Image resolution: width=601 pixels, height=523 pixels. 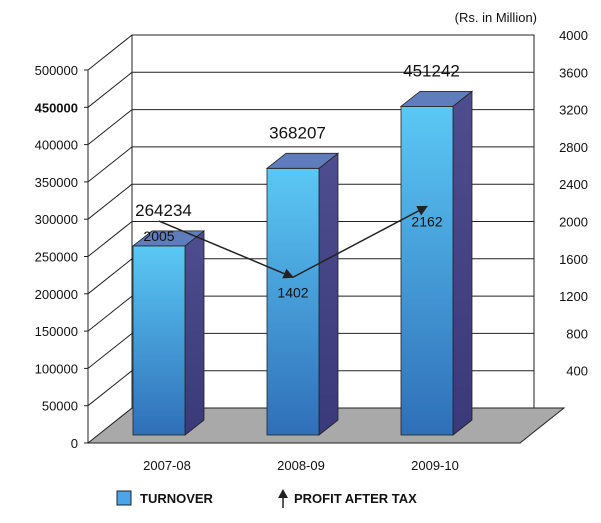 What do you see at coordinates (573, 296) in the screenshot?
I see `right-tick-label: 1200` at bounding box center [573, 296].